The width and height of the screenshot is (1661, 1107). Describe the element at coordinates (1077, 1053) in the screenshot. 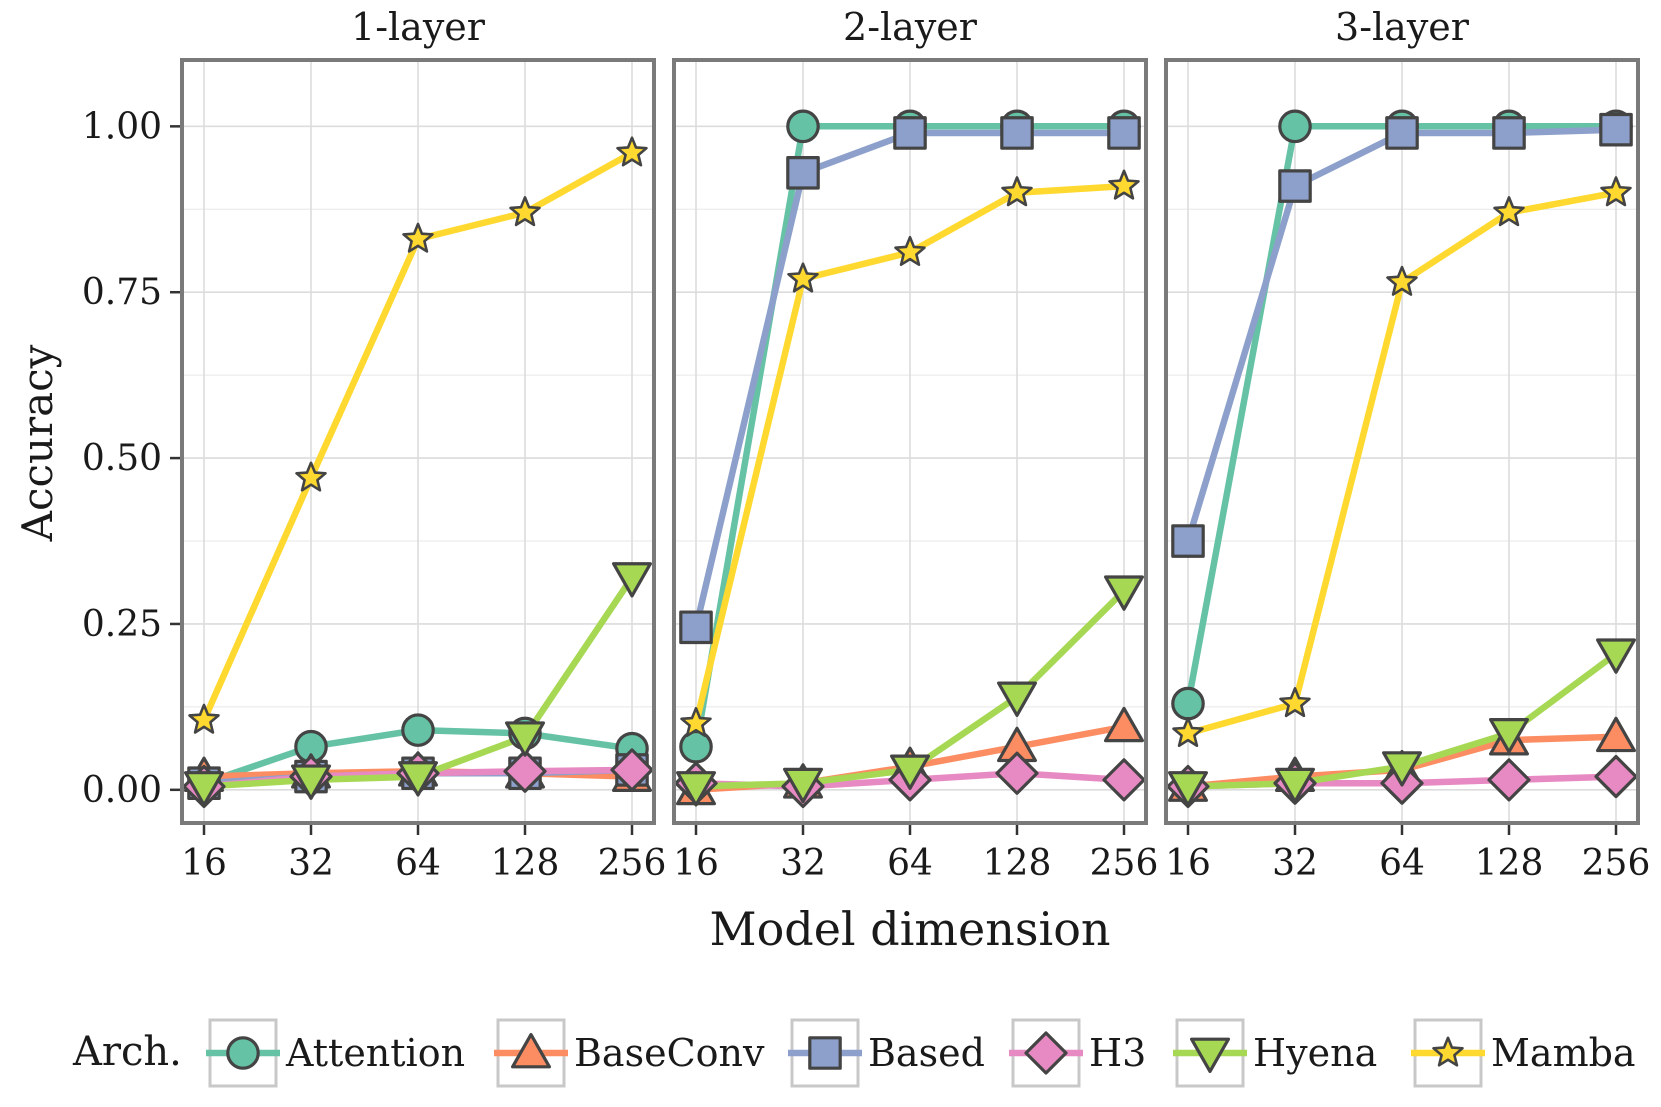

I see `legend-entry-h3: H3` at that location.